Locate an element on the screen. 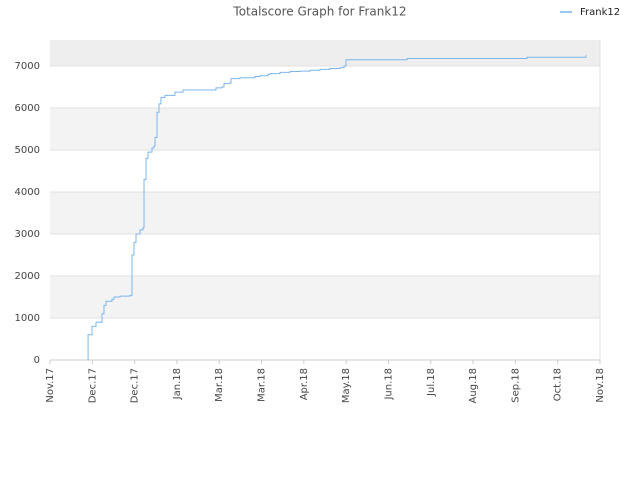  y-tick-label: 5000 is located at coordinates (27, 150).